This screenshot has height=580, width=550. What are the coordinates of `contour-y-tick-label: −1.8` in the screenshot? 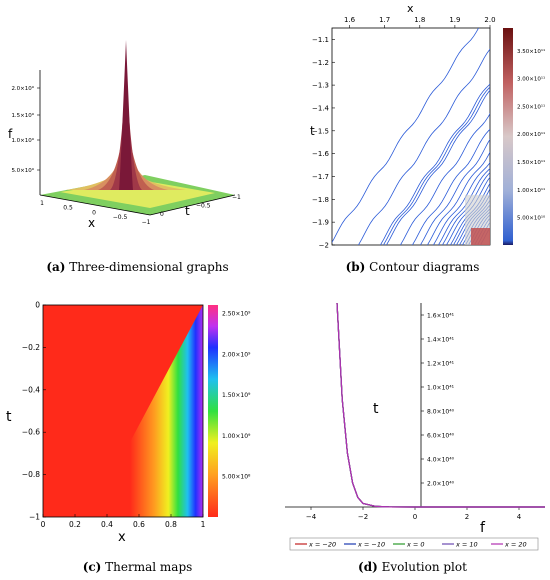 It's located at (320, 200).